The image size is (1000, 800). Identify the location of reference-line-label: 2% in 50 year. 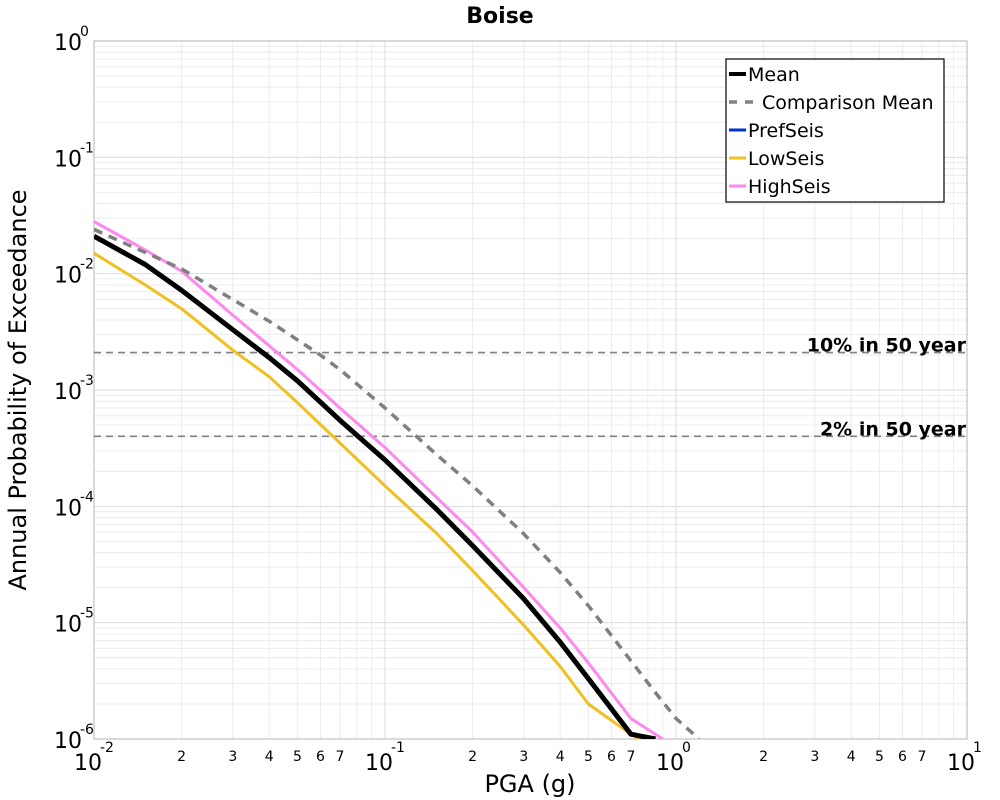
(893, 429).